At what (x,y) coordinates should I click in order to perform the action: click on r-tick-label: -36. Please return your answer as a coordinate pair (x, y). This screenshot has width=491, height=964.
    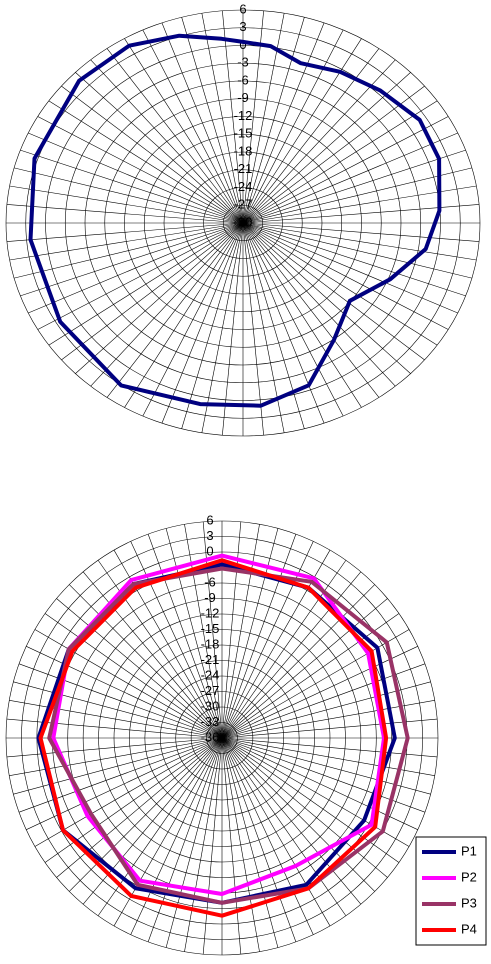
    Looking at the image, I should click on (210, 736).